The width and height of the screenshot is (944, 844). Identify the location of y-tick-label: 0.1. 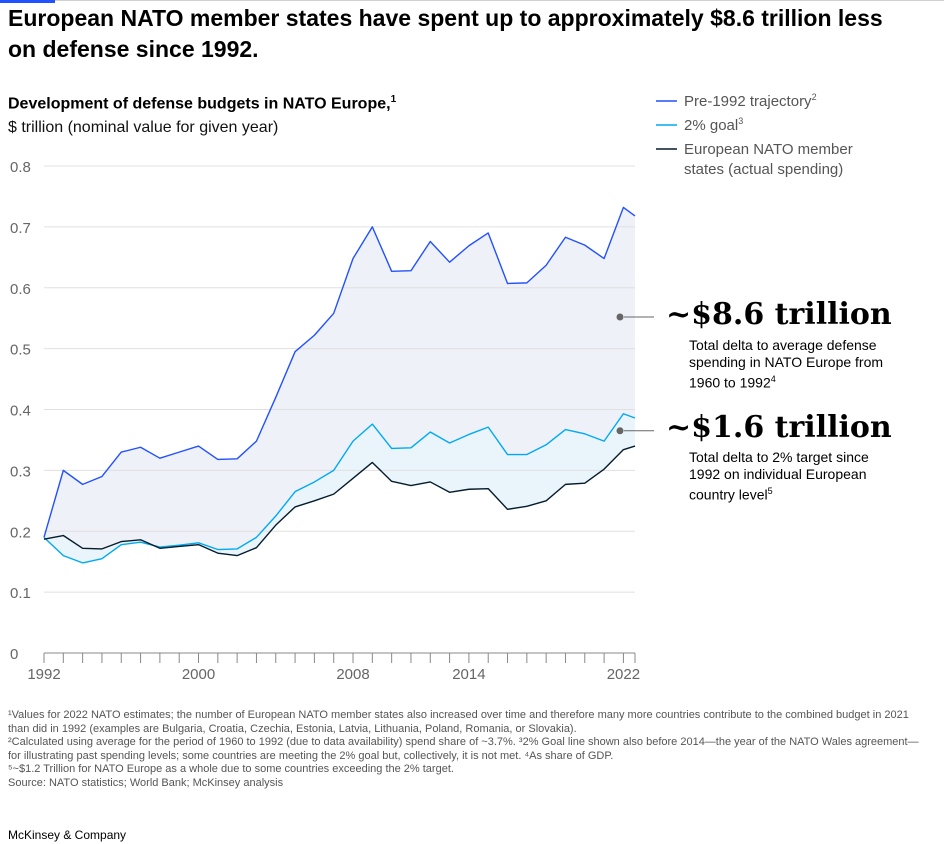
(20, 593).